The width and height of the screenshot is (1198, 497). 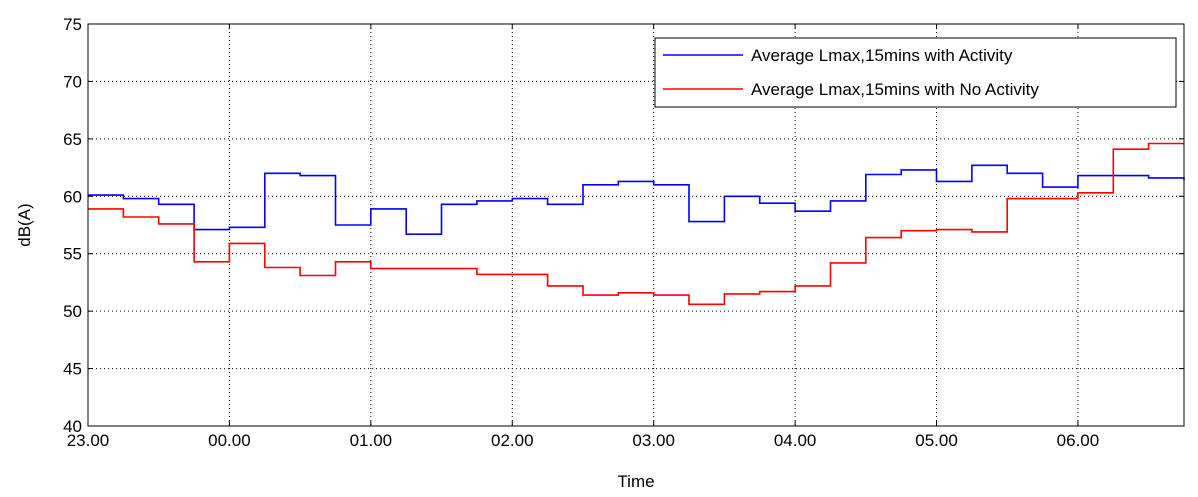 What do you see at coordinates (635, 481) in the screenshot?
I see `x-axis-label: Time` at bounding box center [635, 481].